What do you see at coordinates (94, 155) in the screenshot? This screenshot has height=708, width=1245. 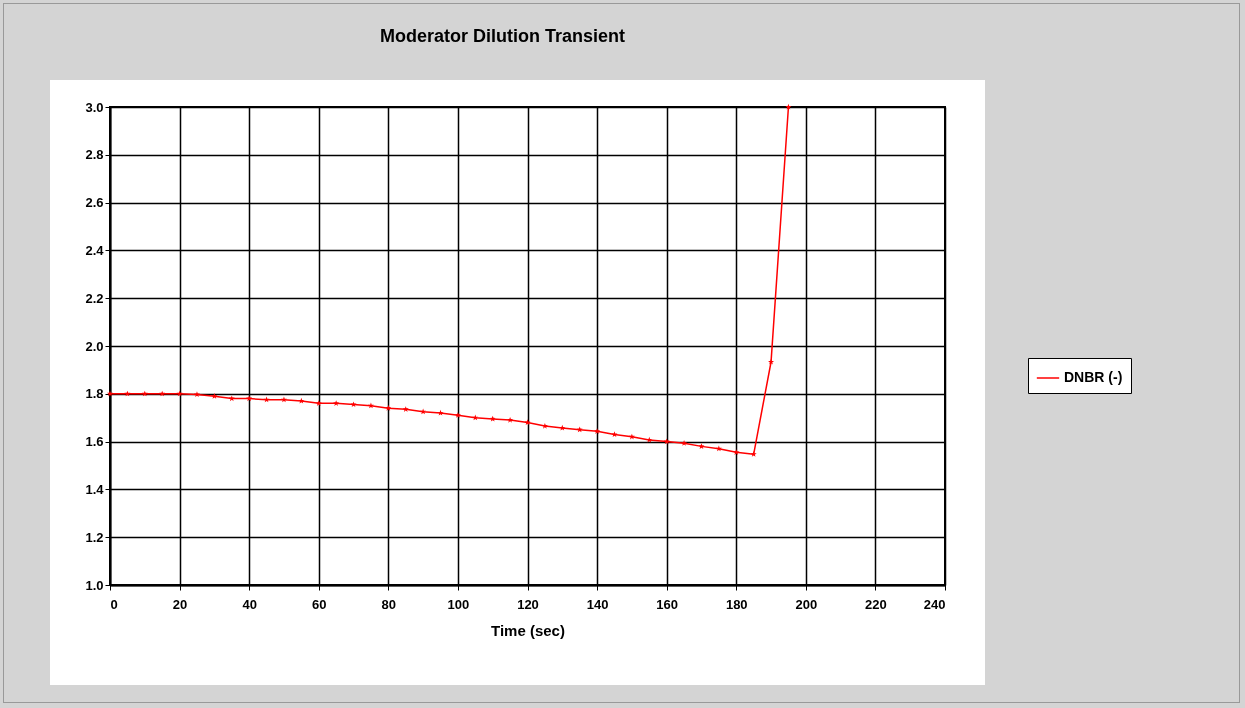 I see `y-tick-label: 2.8` at bounding box center [94, 155].